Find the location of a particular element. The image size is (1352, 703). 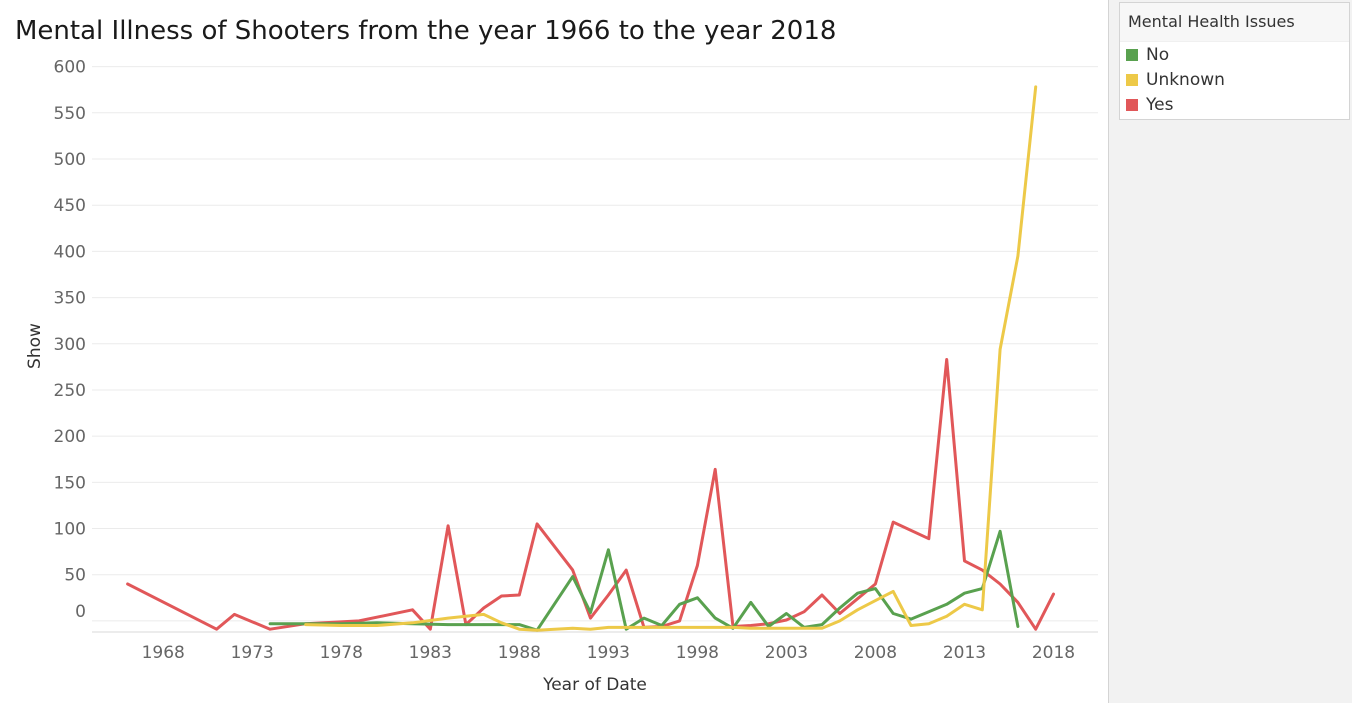

data-point-yes-1979 is located at coordinates (359, 621).